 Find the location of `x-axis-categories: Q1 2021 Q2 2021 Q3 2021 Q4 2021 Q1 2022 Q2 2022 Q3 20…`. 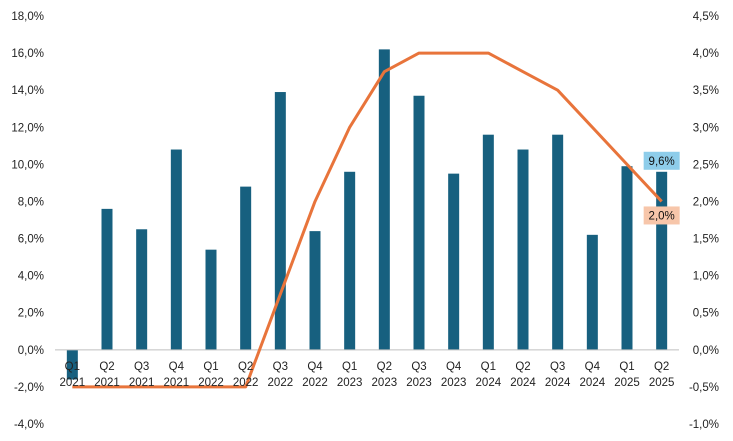

x-axis-categories: Q1 2021 Q2 2021 Q3 2021 Q4 2021 Q1 2022 Q2 2022 Q3 20… is located at coordinates (367, 375).